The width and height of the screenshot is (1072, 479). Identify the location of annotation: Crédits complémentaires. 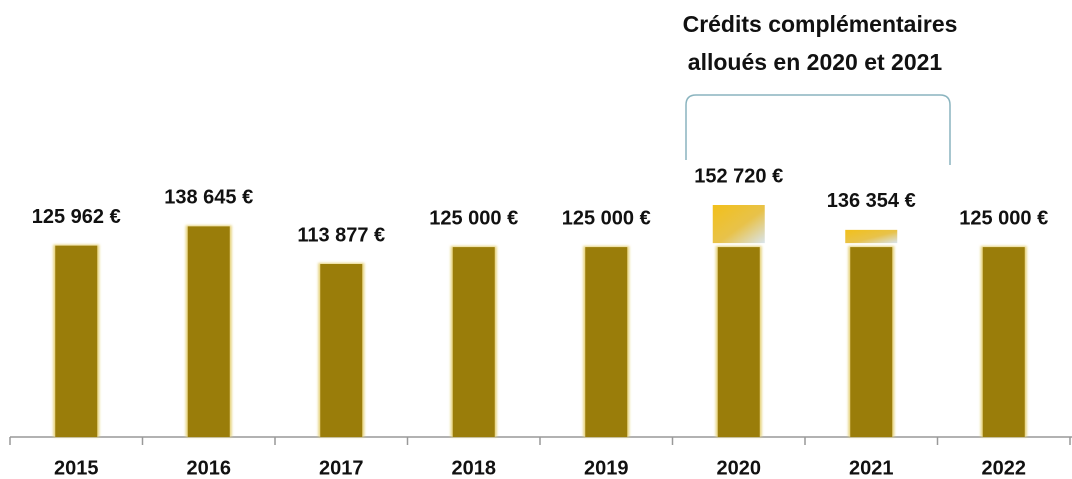
(820, 24).